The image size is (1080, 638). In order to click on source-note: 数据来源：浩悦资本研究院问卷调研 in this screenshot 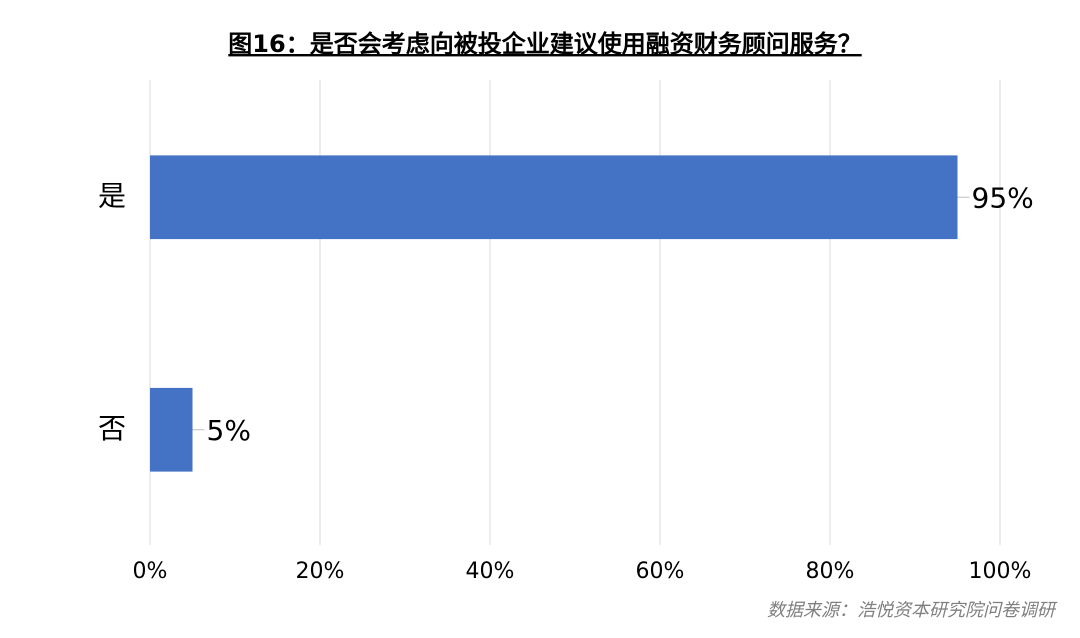, I will do `click(912, 610)`.